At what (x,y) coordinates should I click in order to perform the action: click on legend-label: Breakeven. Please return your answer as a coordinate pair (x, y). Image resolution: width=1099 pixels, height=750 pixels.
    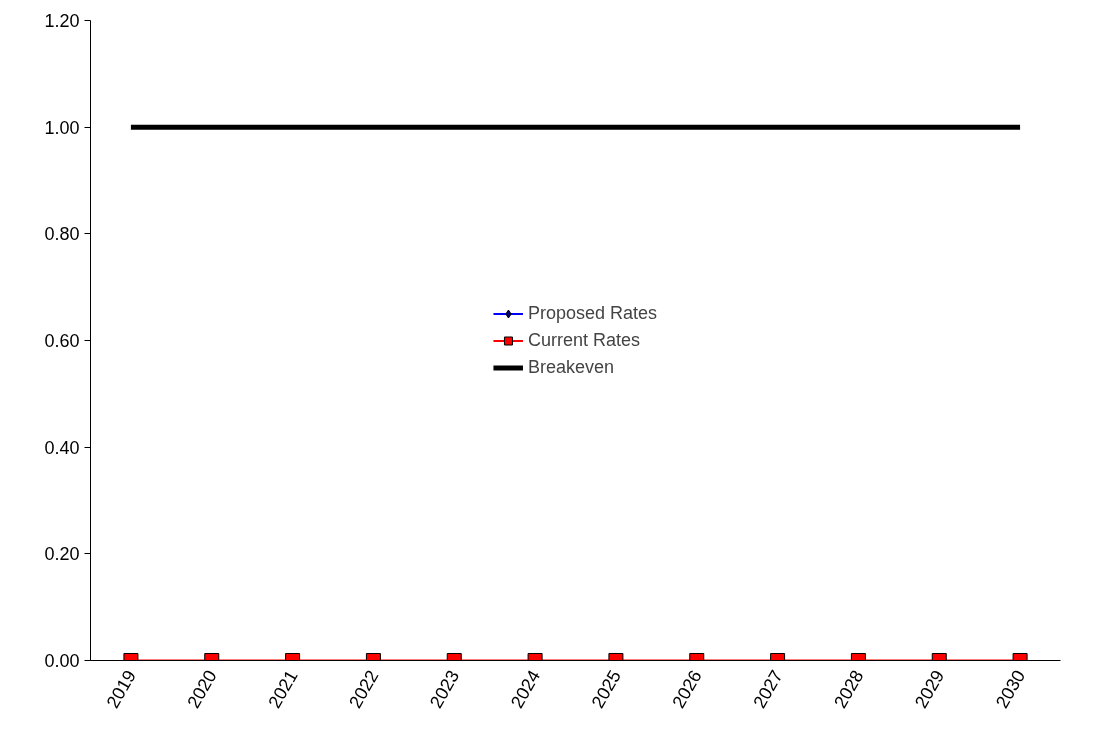
    Looking at the image, I should click on (571, 367).